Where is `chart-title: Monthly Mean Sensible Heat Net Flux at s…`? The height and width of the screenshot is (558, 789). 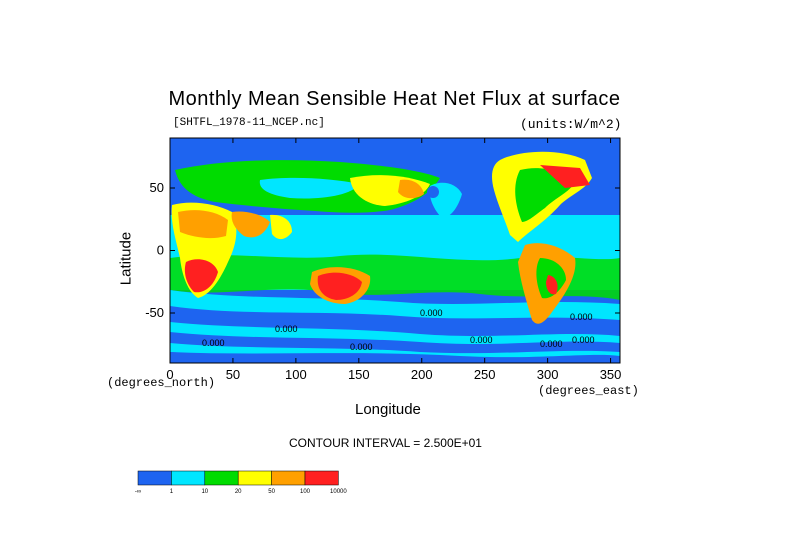
chart-title: Monthly Mean Sensible Heat Net Flux at s… is located at coordinates (394, 99).